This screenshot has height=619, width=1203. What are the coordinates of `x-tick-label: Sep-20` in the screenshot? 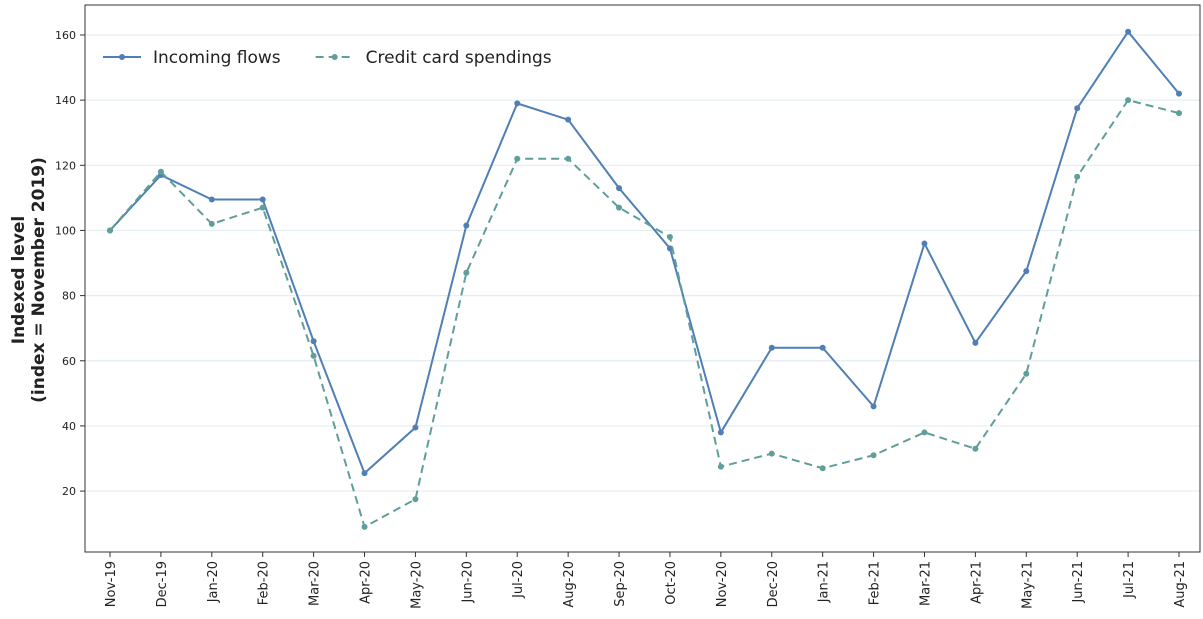 It's located at (620, 584).